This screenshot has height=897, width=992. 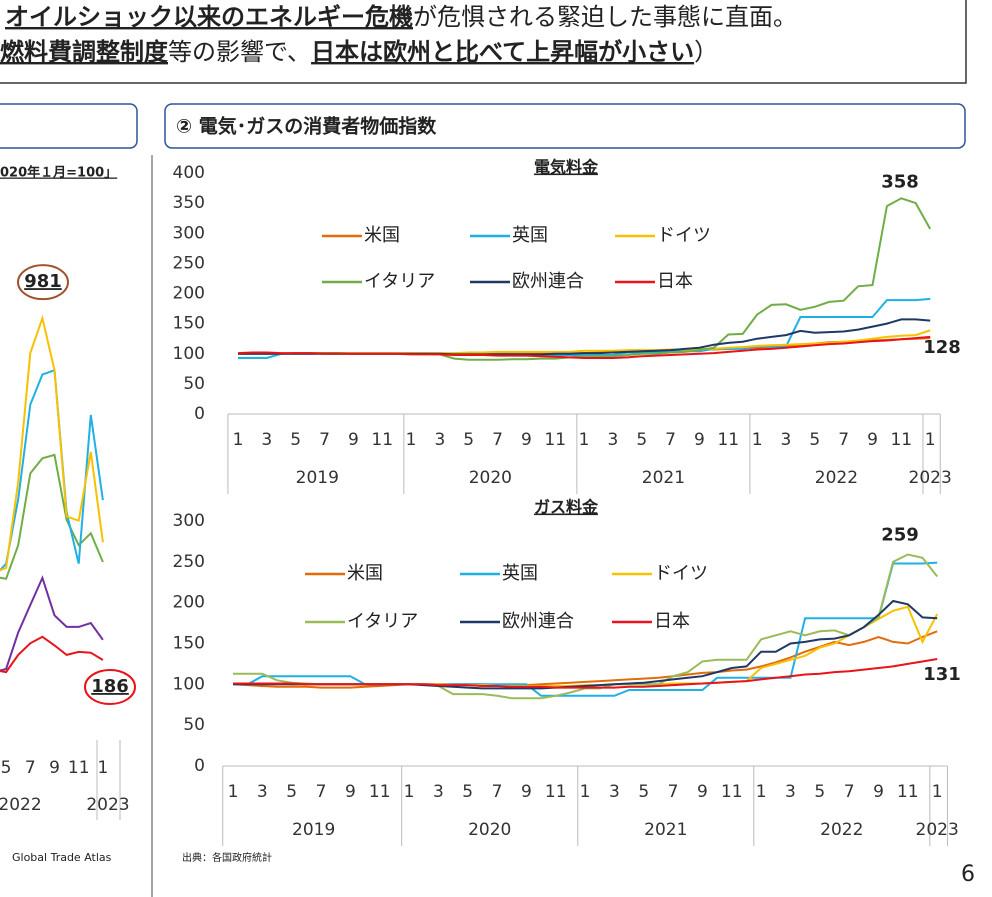 I want to click on header-text: ）, so click(x=706, y=52).